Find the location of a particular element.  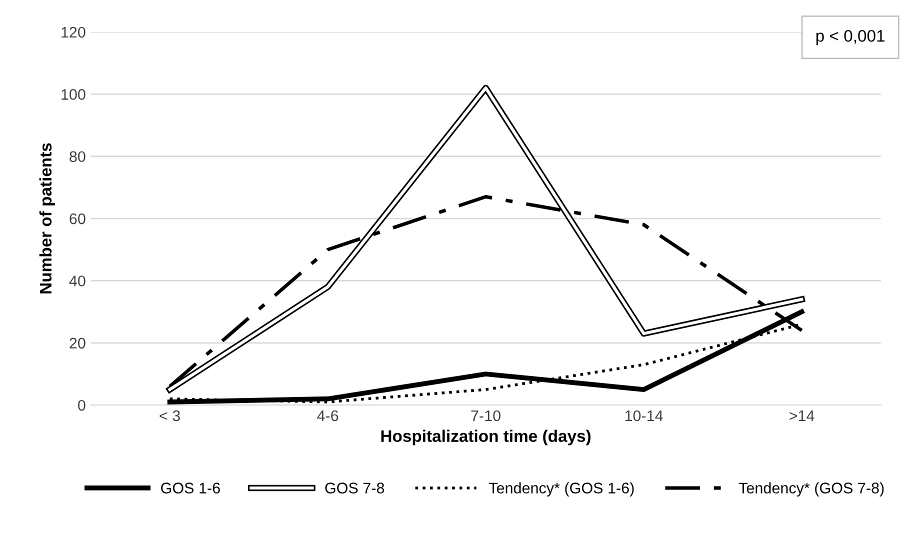

y-tick-label: 120 is located at coordinates (74, 32).